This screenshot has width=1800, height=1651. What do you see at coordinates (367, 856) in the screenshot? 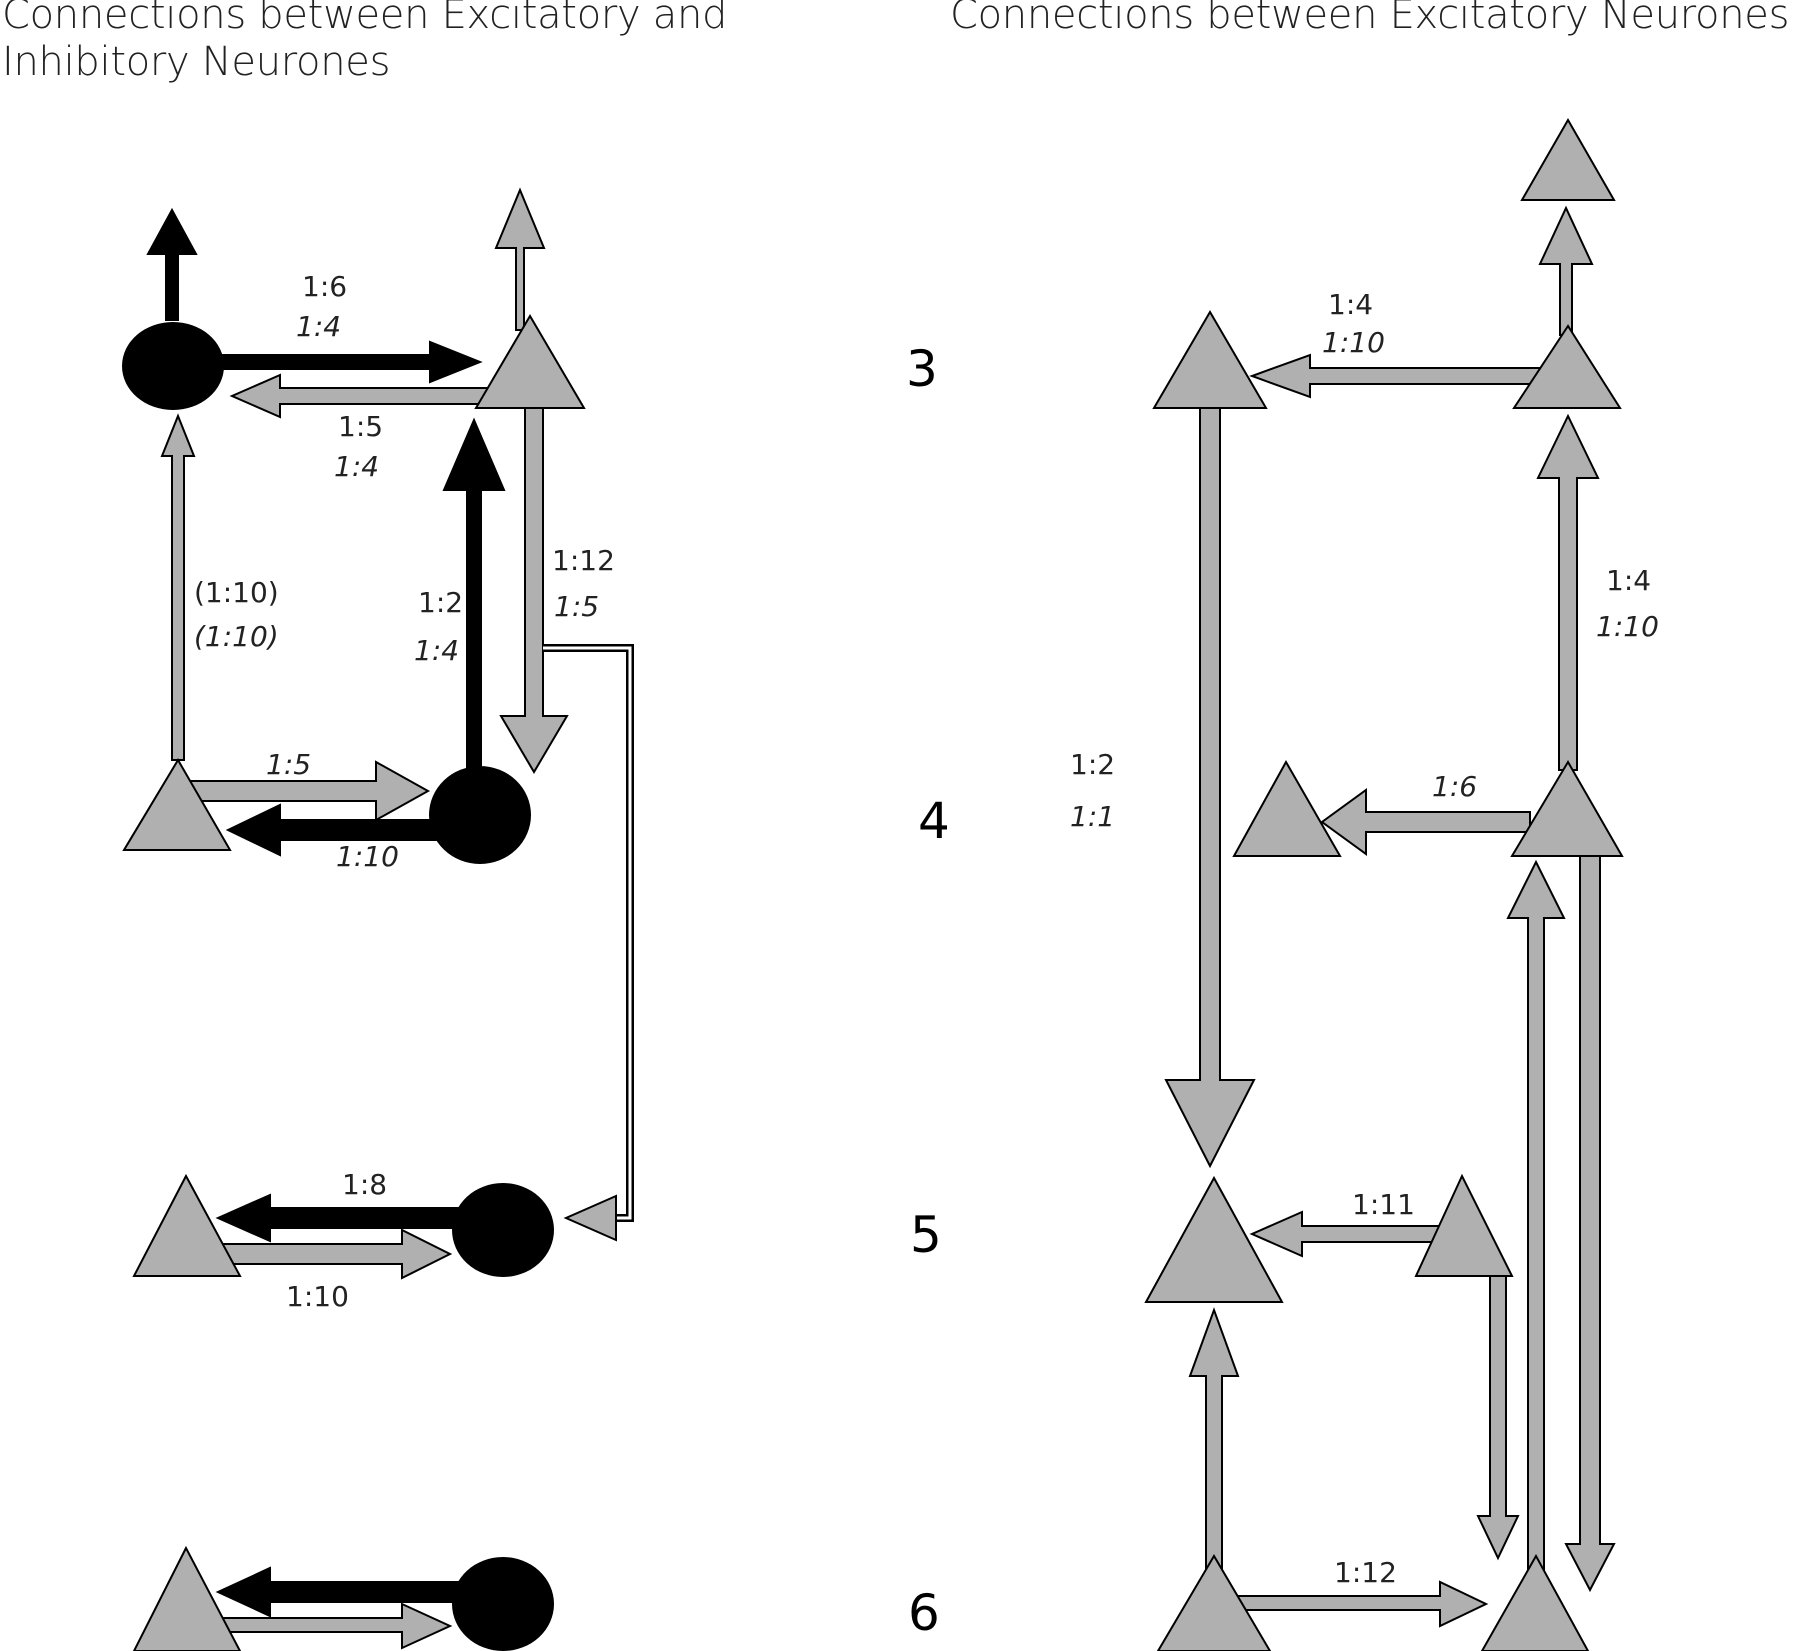
I see `label-l4-inh-to-exc-it: 1:10` at bounding box center [367, 856].